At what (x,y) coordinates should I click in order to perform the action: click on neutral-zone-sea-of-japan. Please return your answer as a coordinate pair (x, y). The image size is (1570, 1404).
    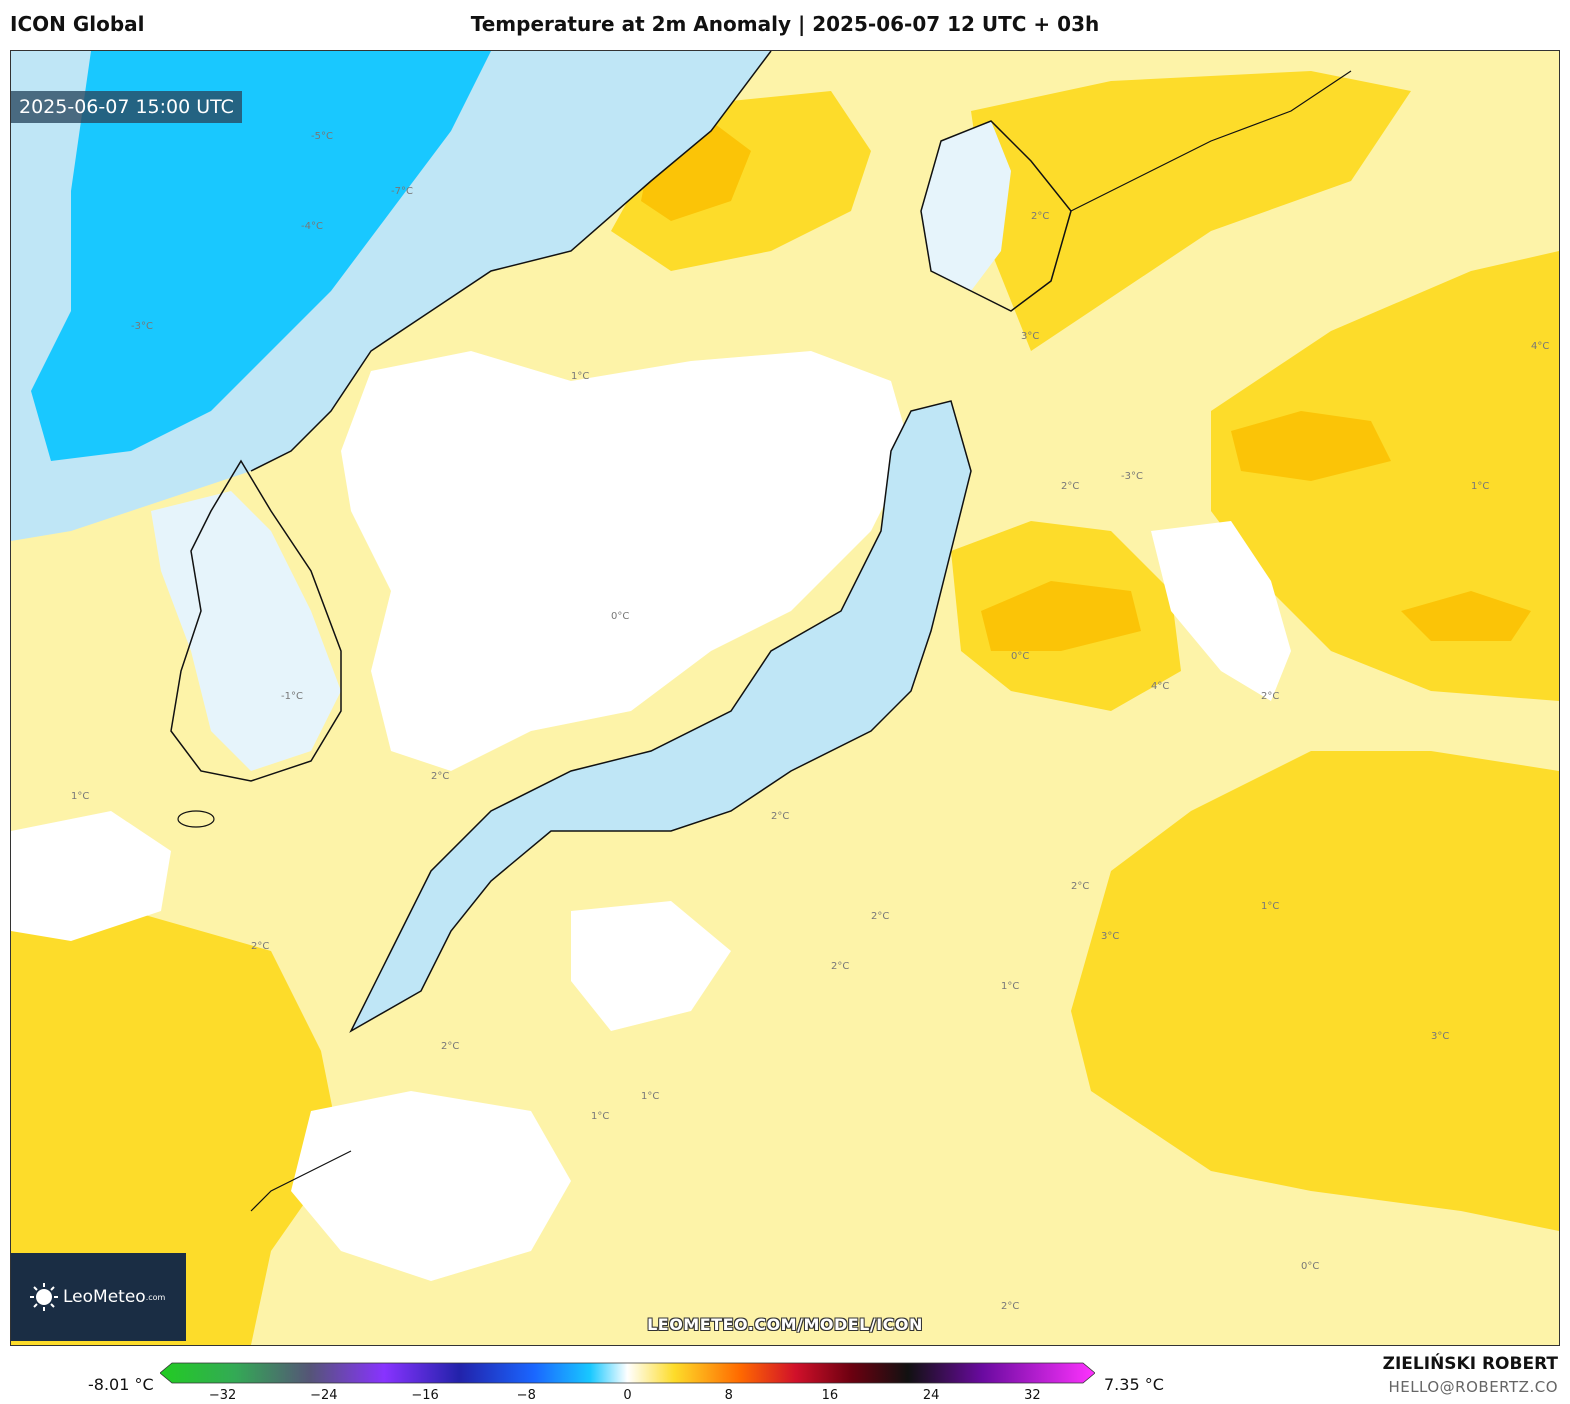
    Looking at the image, I should click on (626, 561).